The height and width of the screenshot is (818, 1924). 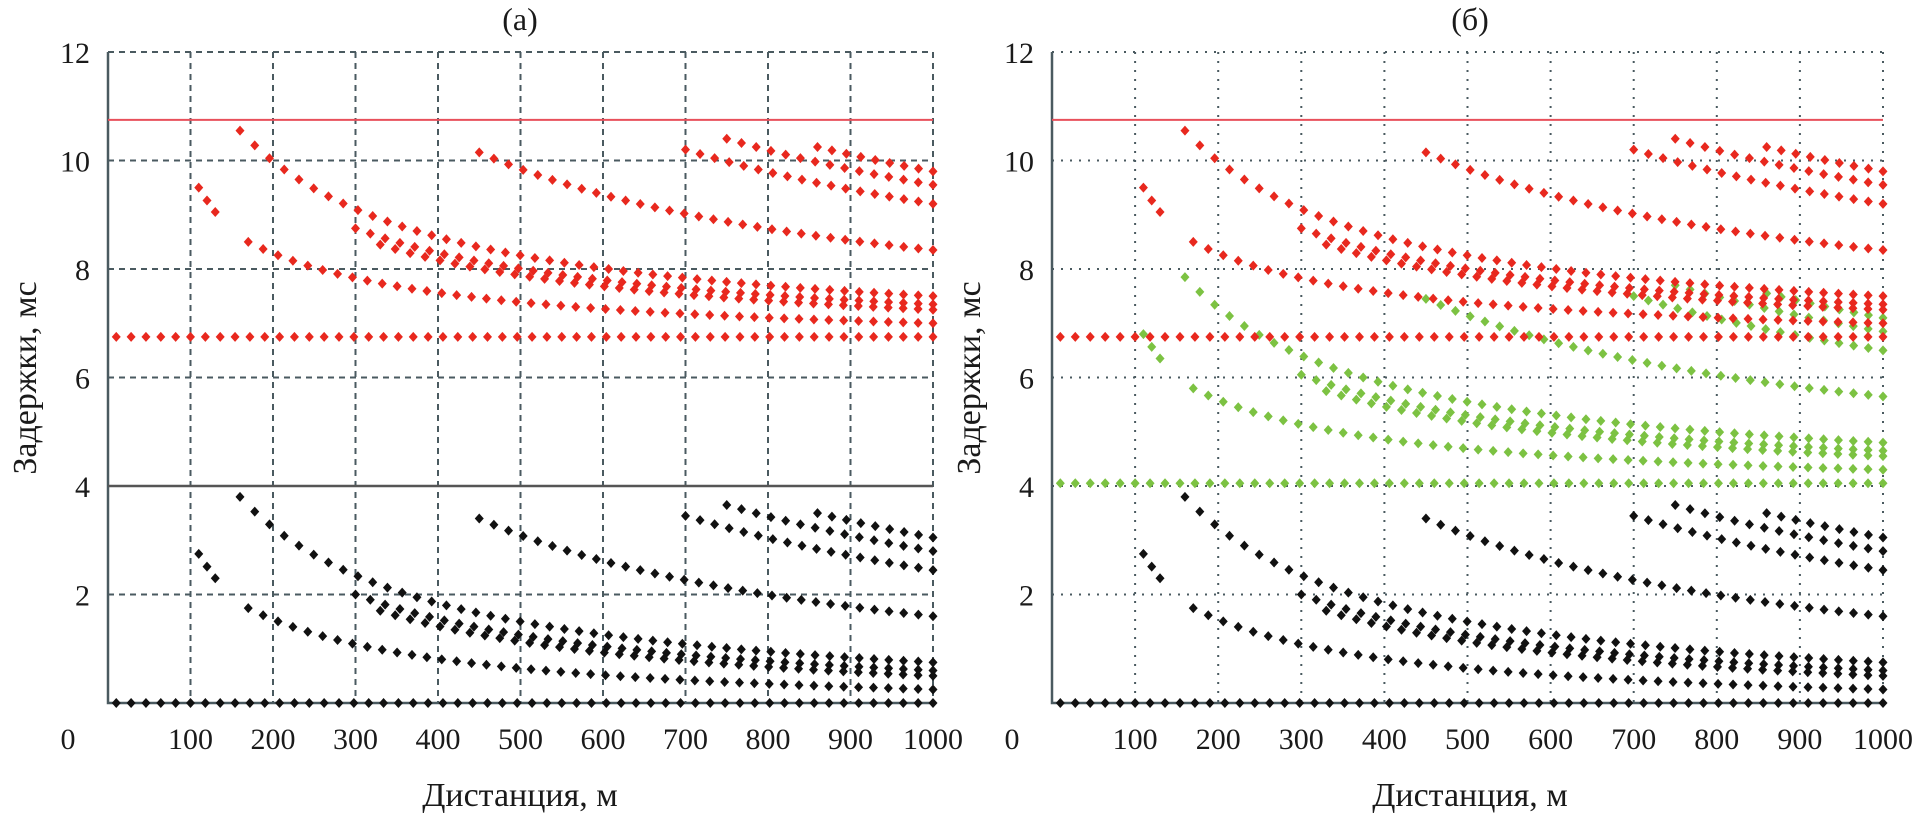 I want to click on y-tick-label: 10, so click(x=75, y=162).